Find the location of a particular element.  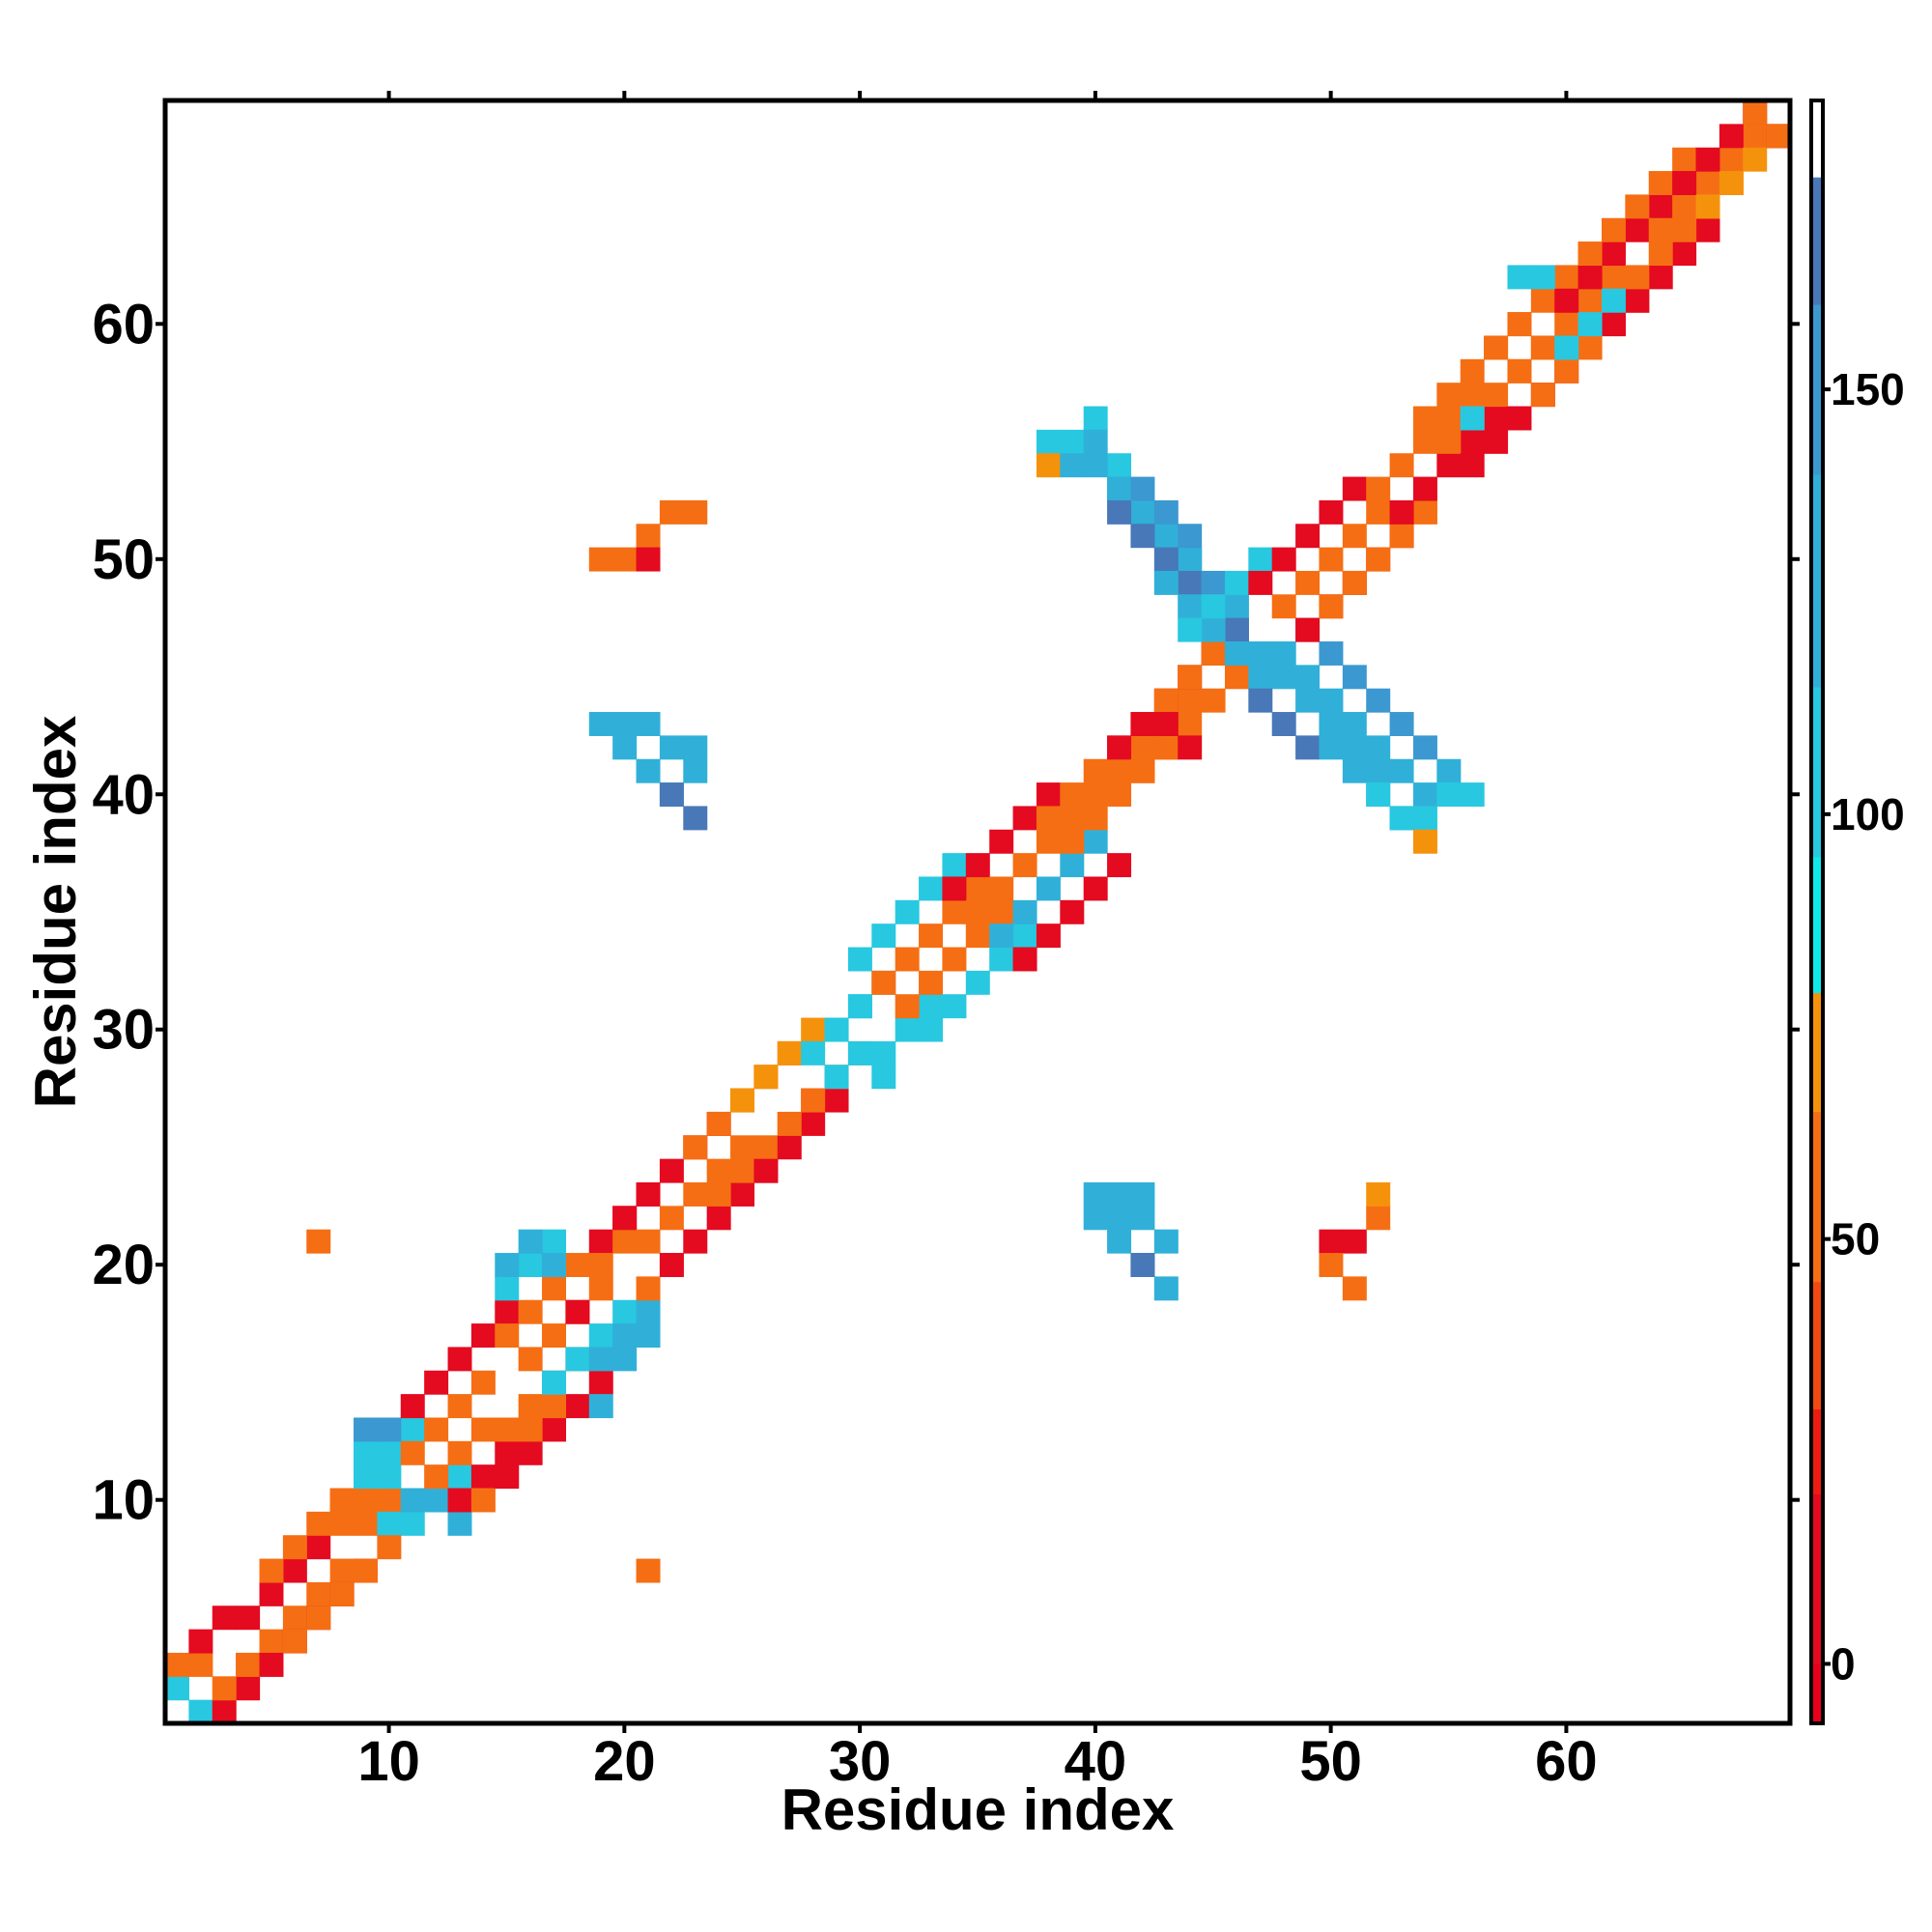

x-tick-label: 40 is located at coordinates (1096, 1761).